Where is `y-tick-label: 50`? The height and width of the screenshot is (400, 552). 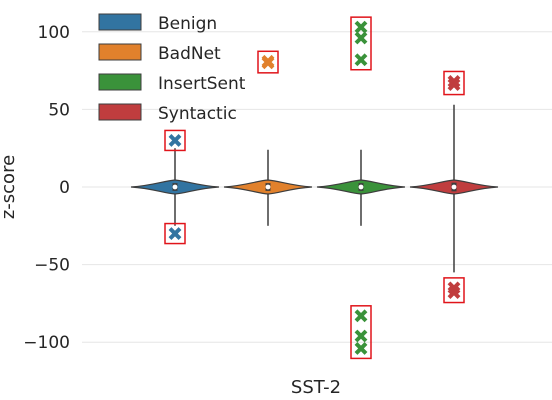
y-tick-label: 50 is located at coordinates (59, 110).